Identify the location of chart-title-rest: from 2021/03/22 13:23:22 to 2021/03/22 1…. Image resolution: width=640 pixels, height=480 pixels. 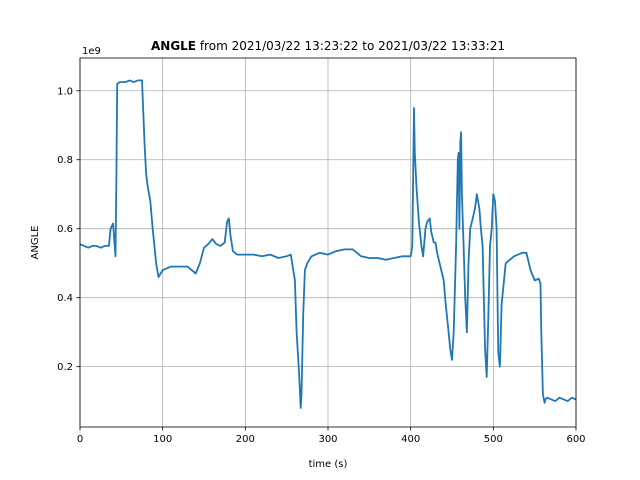
(350, 46).